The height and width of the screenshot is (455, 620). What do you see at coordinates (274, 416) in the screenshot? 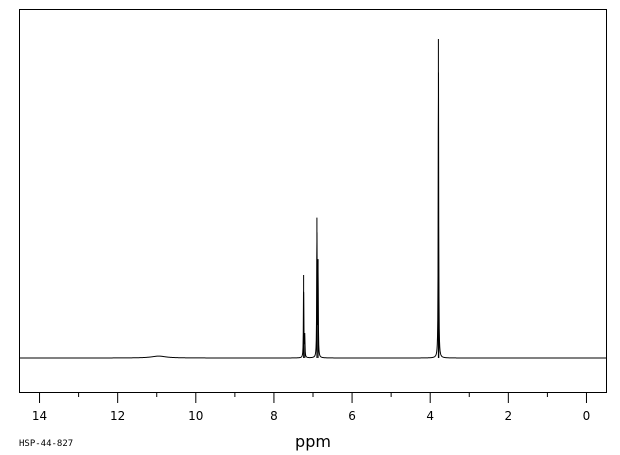
I see `x-tick-label: 8` at bounding box center [274, 416].